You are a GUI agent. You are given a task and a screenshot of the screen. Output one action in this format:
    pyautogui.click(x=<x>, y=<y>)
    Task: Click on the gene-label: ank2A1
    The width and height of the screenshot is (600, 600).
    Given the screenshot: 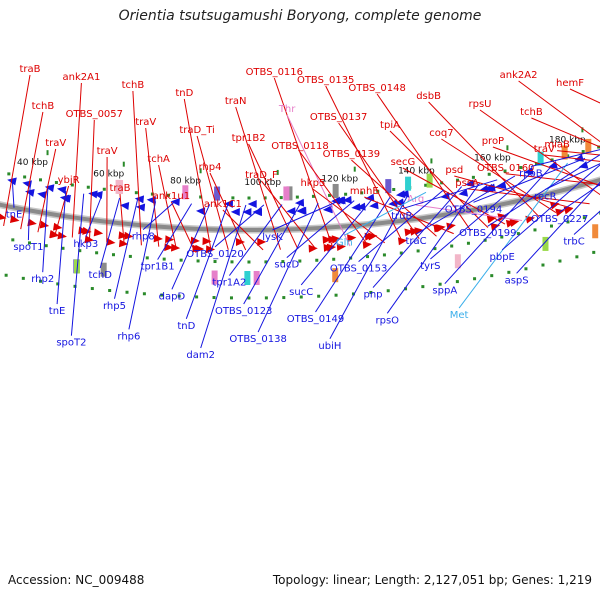 What is the action you would take?
    pyautogui.click(x=81, y=77)
    